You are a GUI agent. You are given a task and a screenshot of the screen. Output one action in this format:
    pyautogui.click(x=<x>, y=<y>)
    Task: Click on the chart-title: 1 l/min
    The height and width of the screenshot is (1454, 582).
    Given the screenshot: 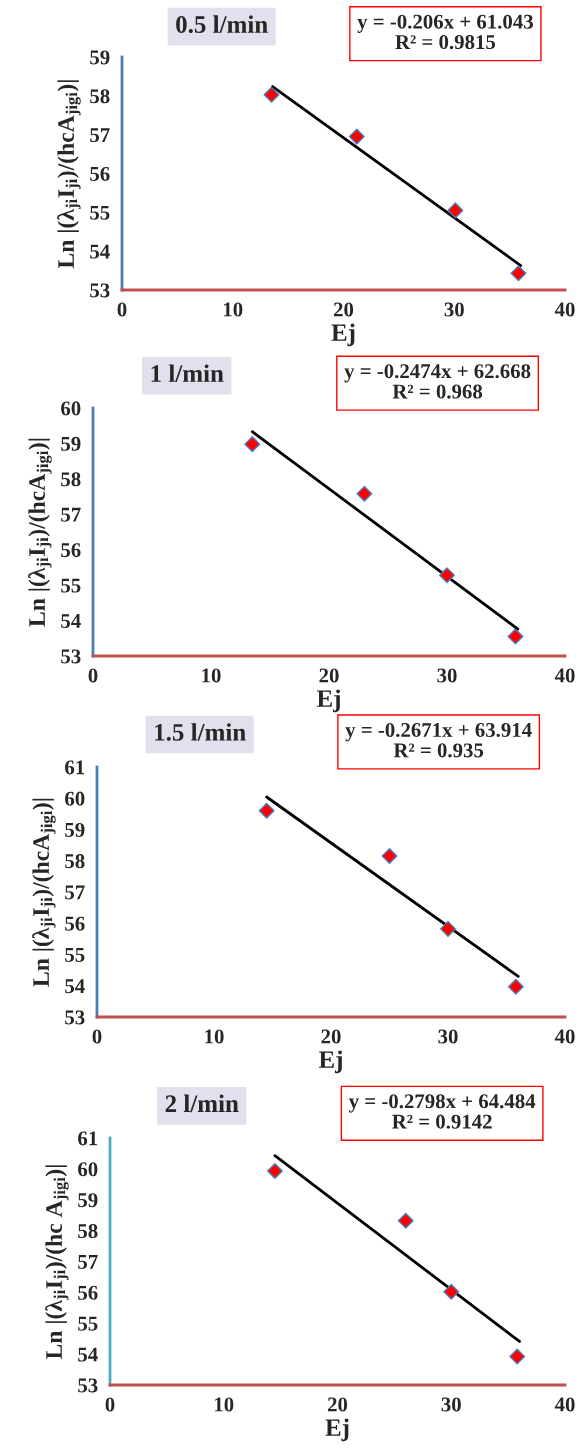 What is the action you would take?
    pyautogui.click(x=187, y=373)
    